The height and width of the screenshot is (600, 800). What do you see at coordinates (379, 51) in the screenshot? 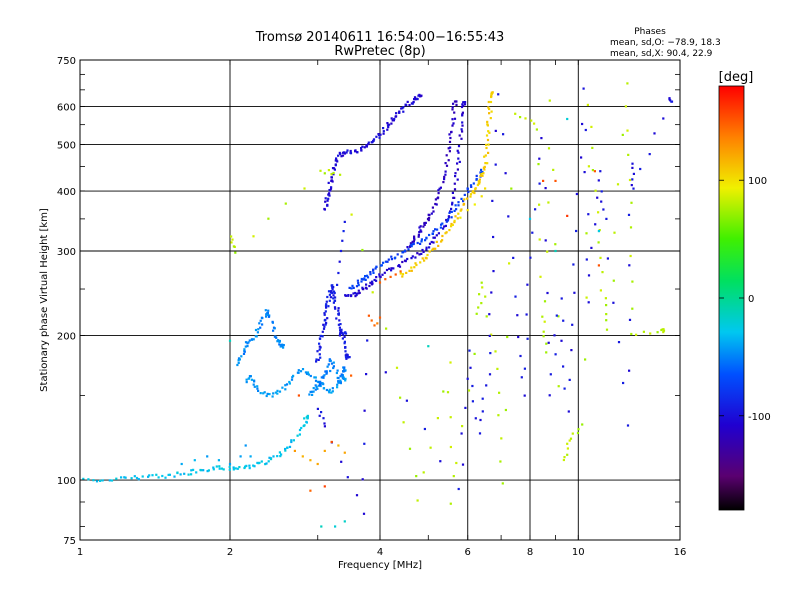
I see `chart-subtitle: RwPretec (8p)` at bounding box center [379, 51].